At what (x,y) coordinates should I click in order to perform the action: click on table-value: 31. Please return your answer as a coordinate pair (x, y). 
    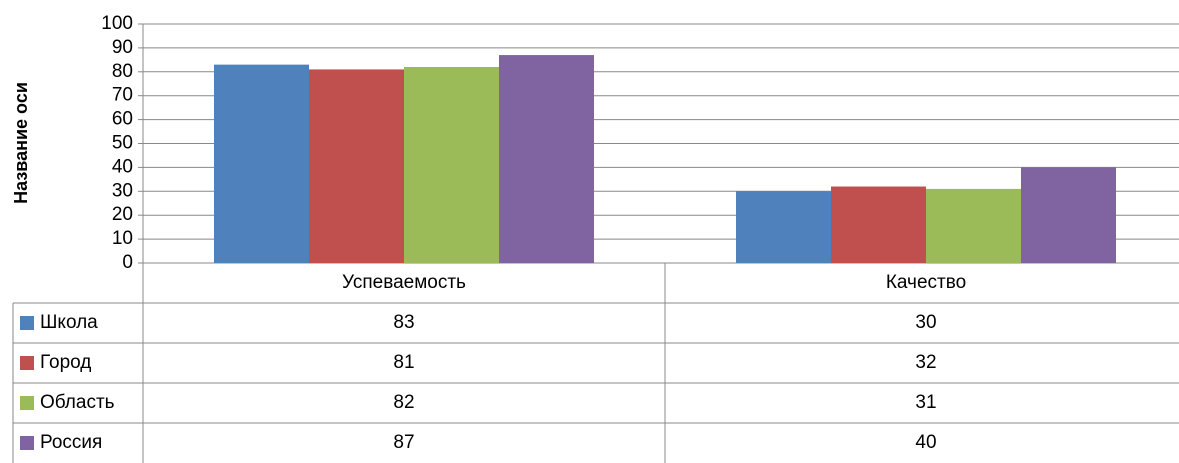
    Looking at the image, I should click on (925, 402).